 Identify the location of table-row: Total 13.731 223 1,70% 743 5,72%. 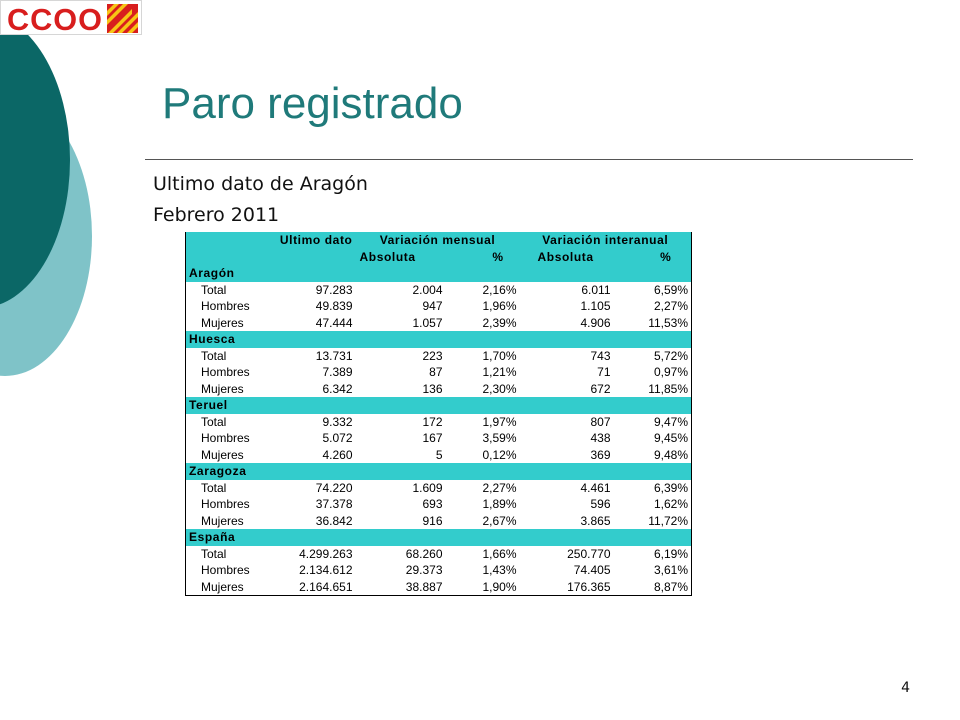
(439, 355).